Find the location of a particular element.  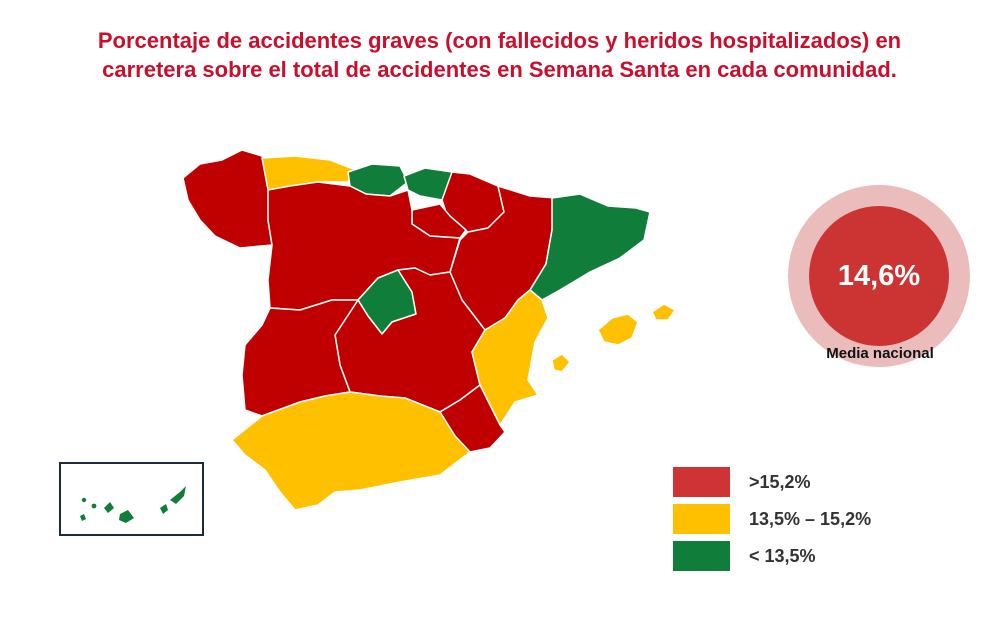

legend-swatch-mid is located at coordinates (701, 519).